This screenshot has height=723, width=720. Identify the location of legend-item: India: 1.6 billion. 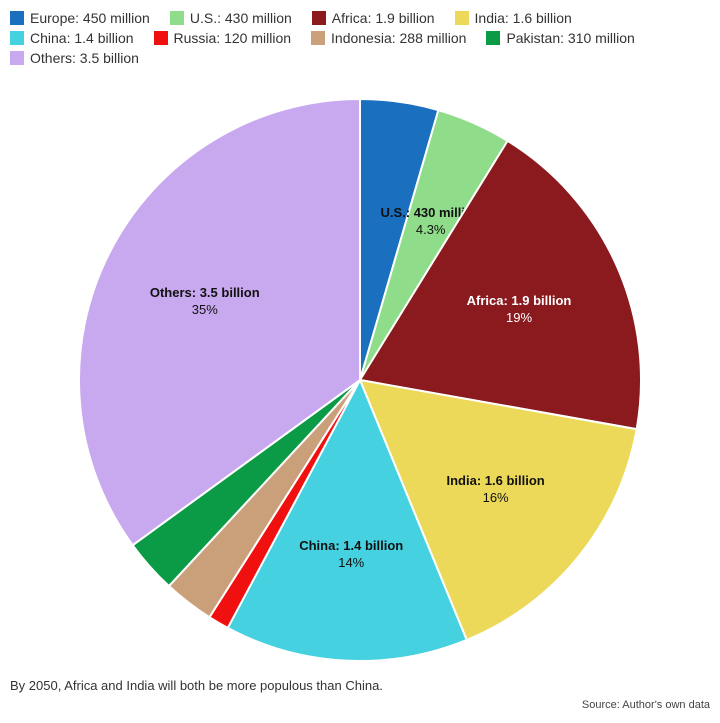
(513, 18).